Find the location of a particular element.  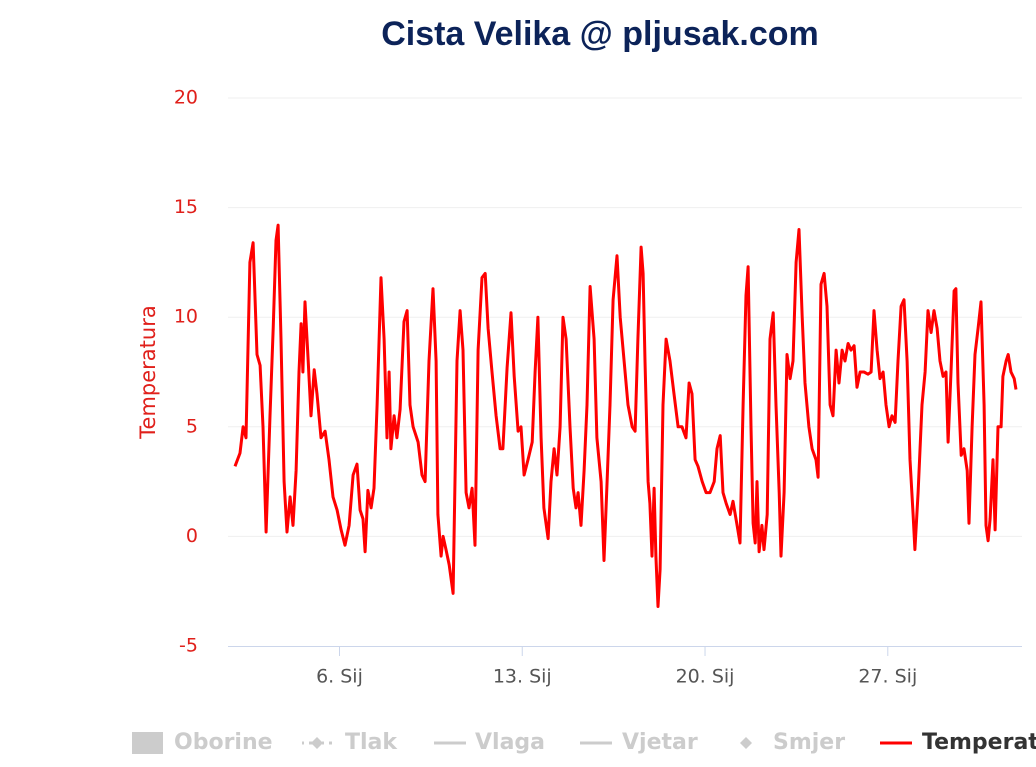

x-tick-label: 6. Sij is located at coordinates (339, 677).